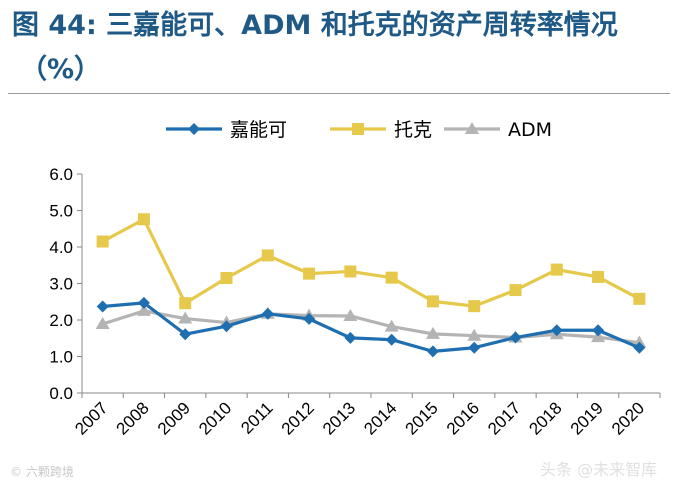  I want to click on x-tick-label: 2016, so click(463, 418).